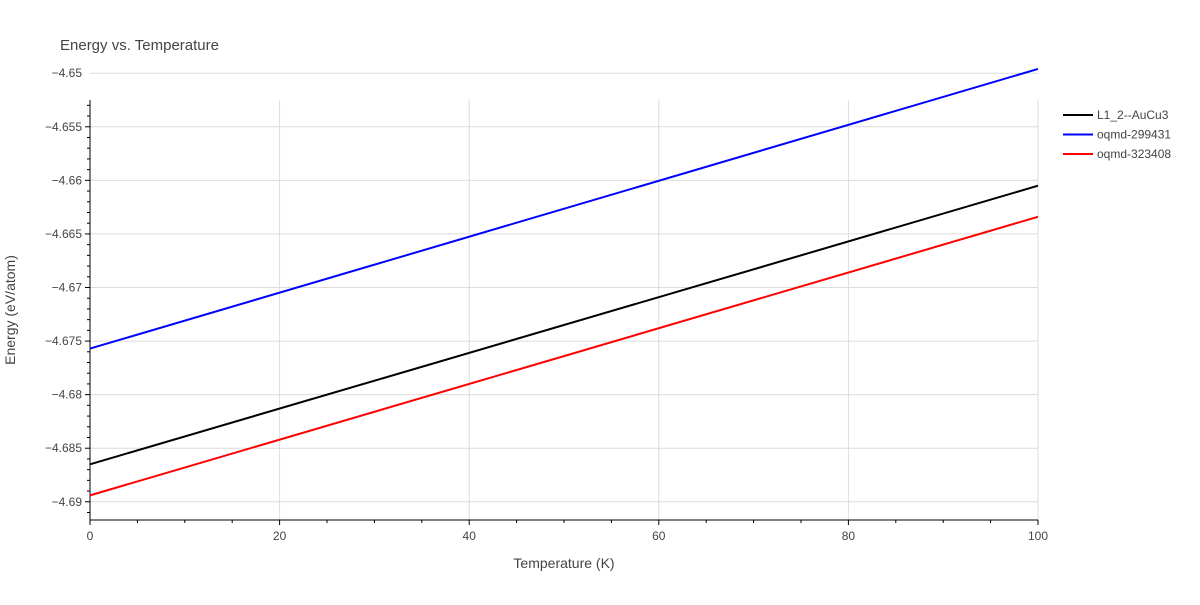 This screenshot has width=1200, height=605. What do you see at coordinates (10, 310) in the screenshot?
I see `y-axis-title: Energy (eV/atom)` at bounding box center [10, 310].